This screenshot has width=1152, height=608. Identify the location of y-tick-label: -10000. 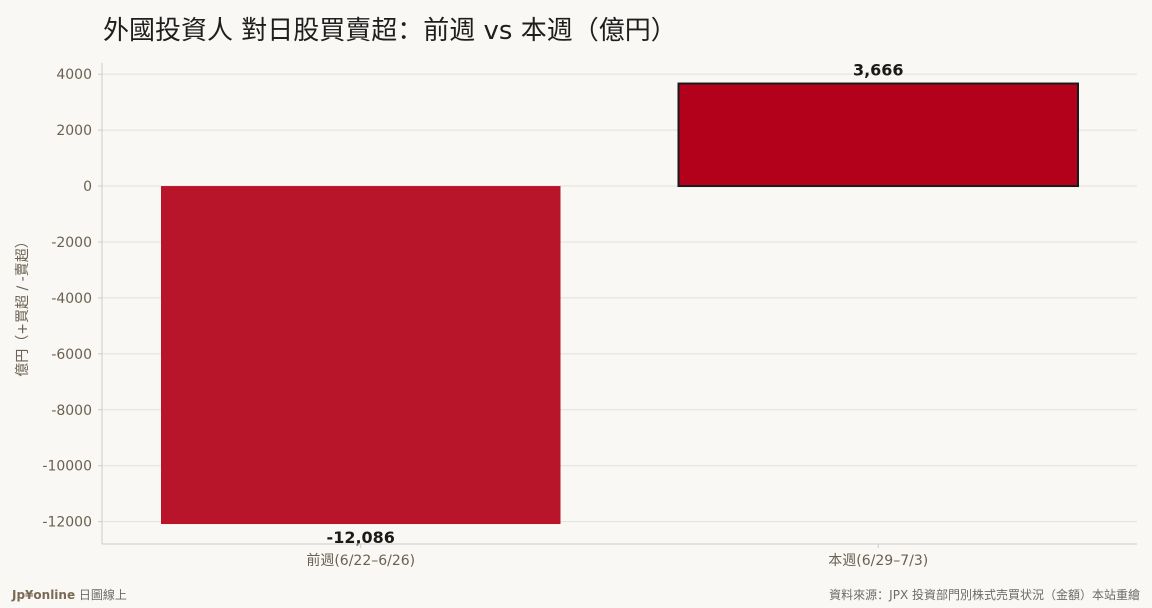
(67, 467).